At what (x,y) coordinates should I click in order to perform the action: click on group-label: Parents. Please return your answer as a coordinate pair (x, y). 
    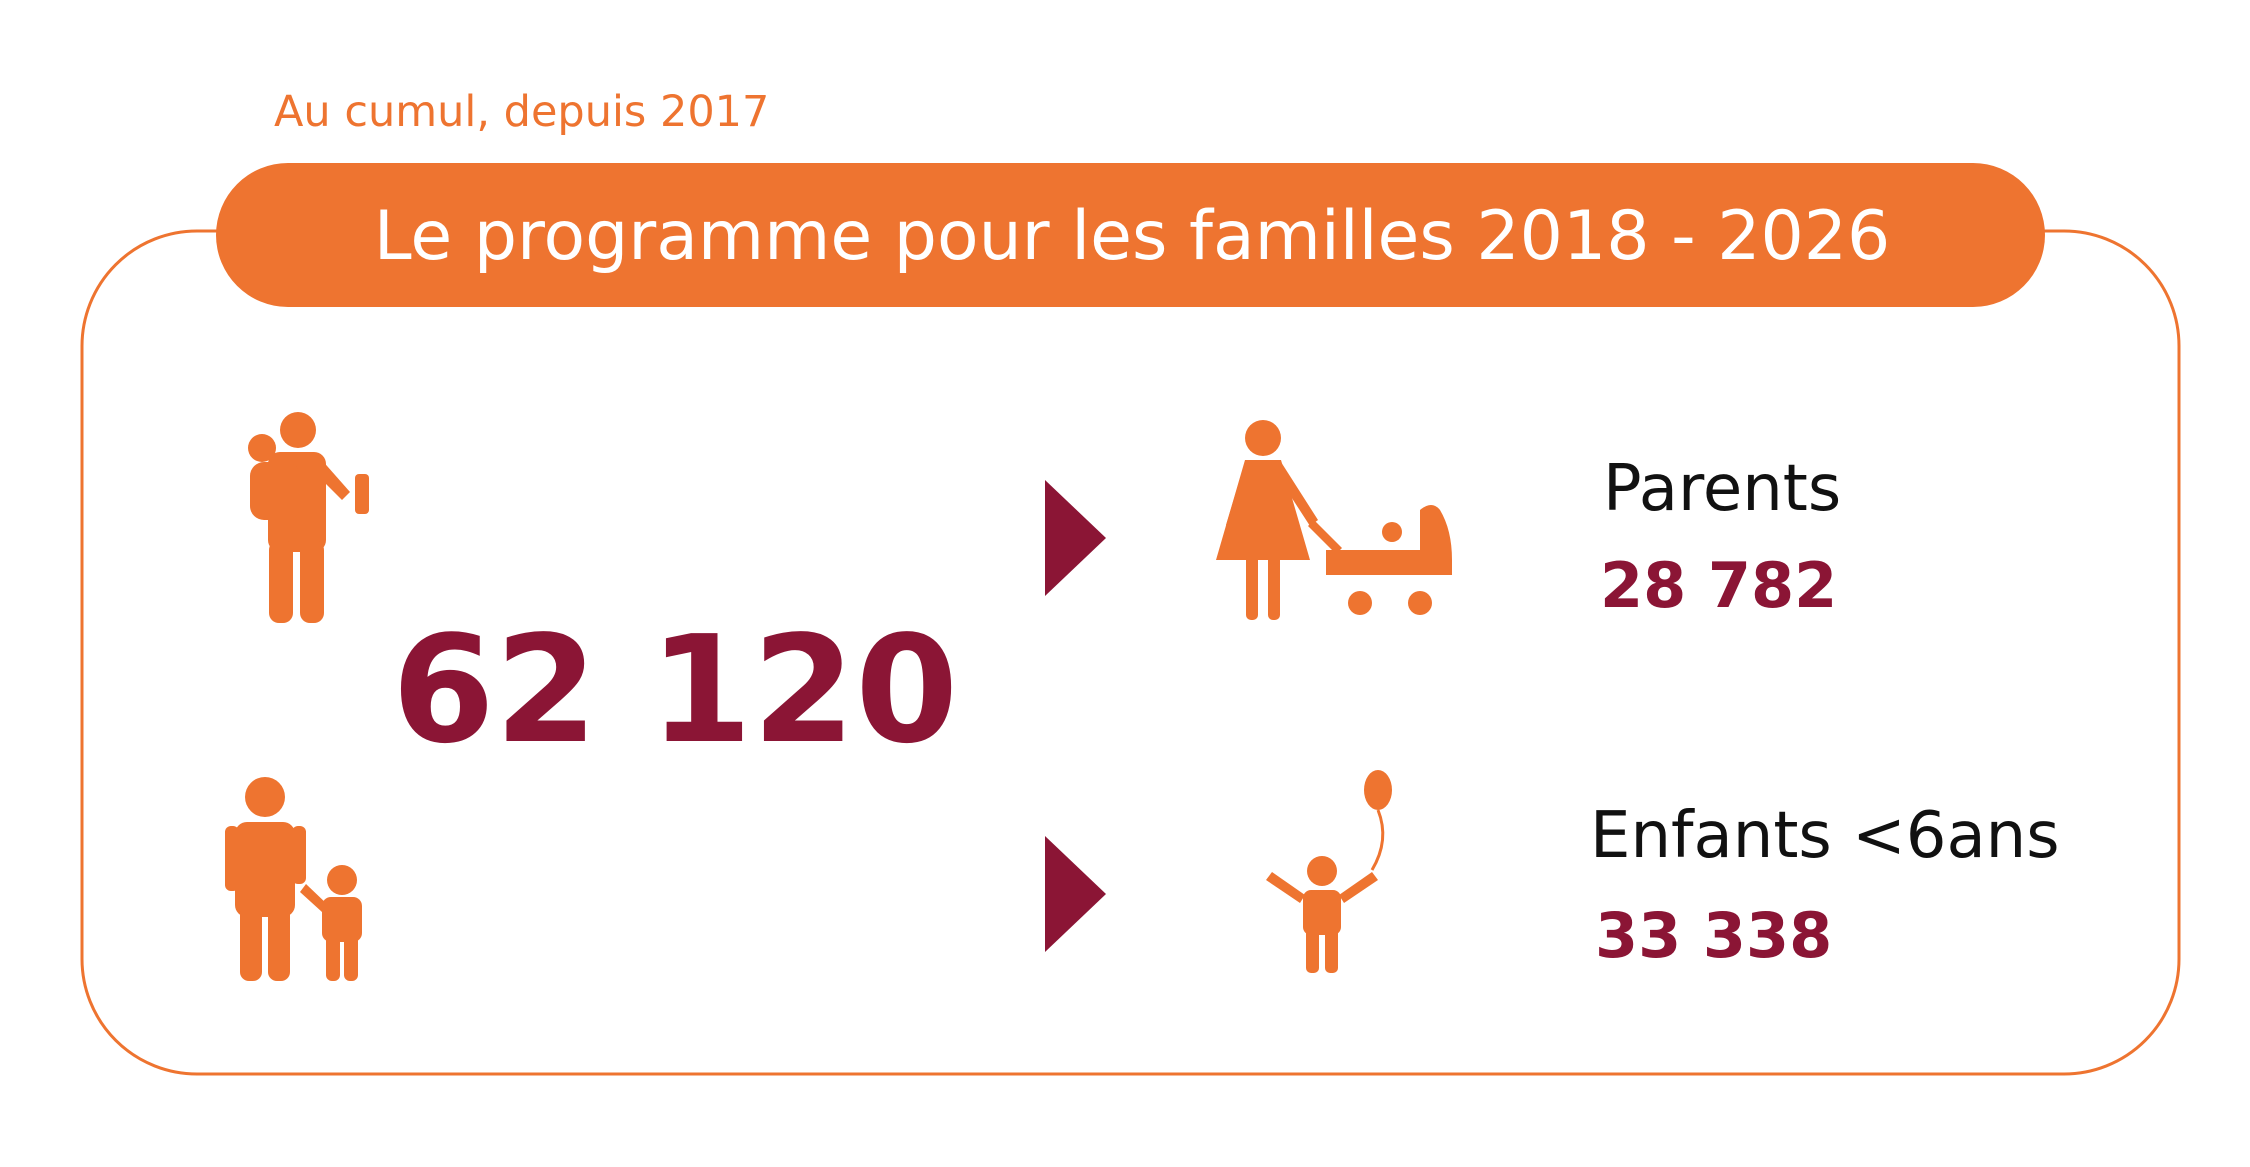
    Looking at the image, I should click on (1722, 489).